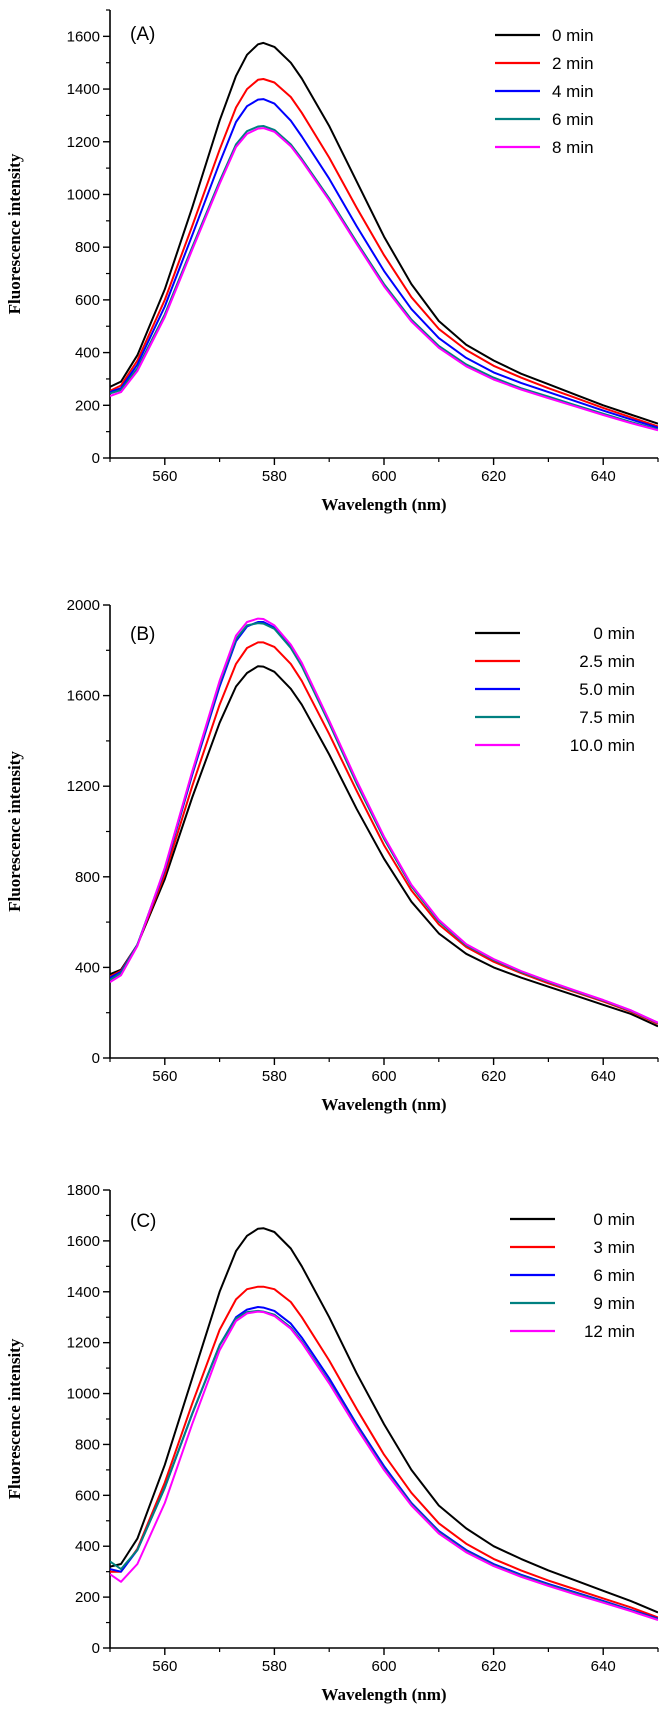 This screenshot has height=1723, width=661. Describe the element at coordinates (143, 1221) in the screenshot. I see `panel-label: (C)` at that location.